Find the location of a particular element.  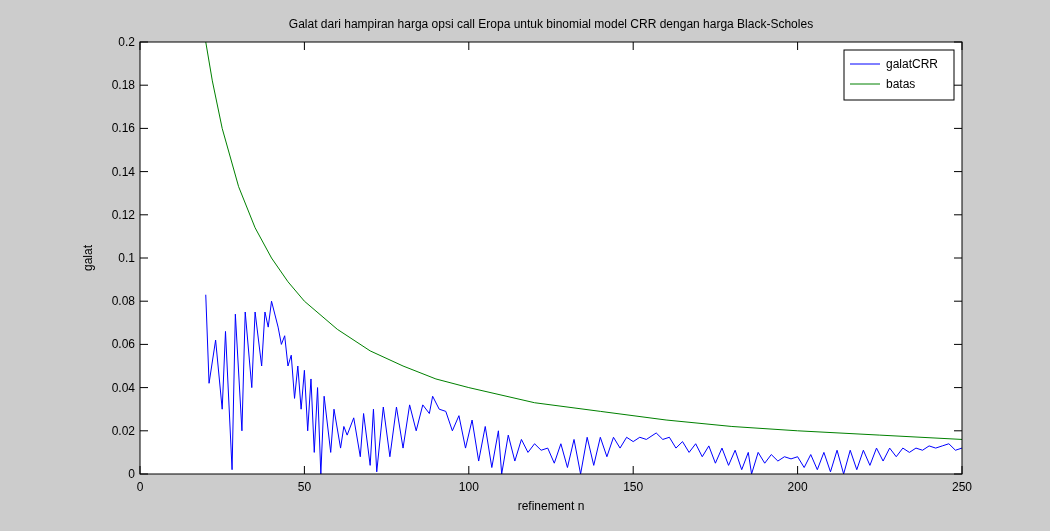

y-tick-label: 0.14 is located at coordinates (123, 171).